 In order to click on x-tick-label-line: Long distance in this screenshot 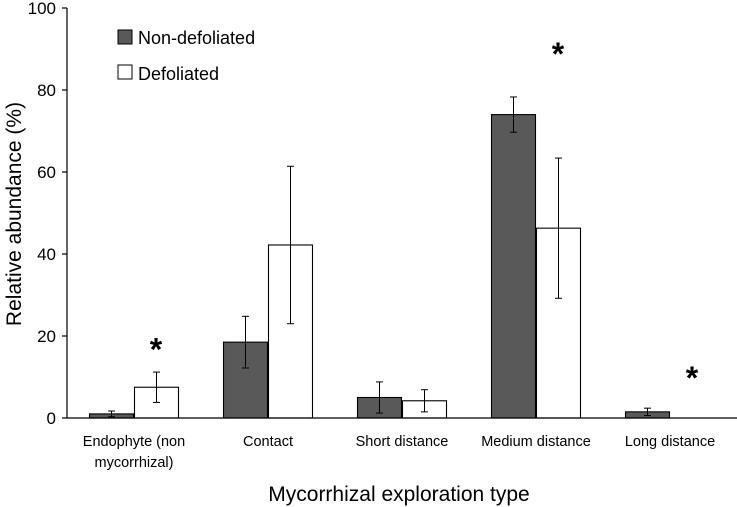, I will do `click(670, 442)`.